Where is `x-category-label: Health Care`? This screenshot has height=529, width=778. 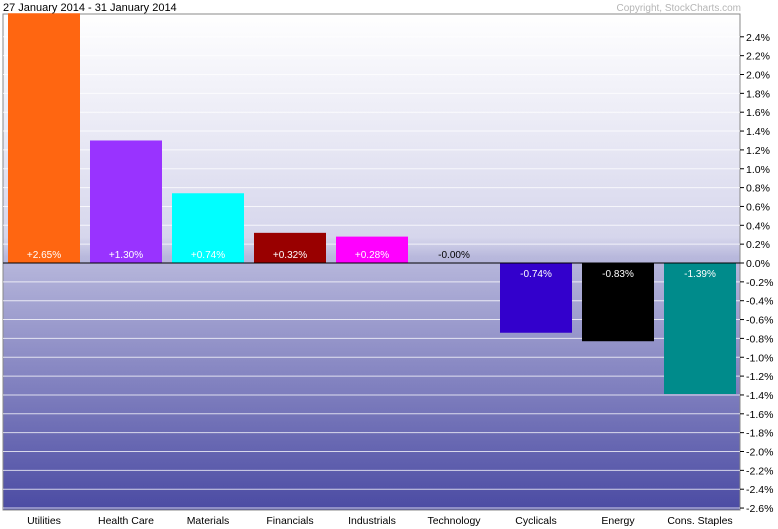
x-category-label: Health Care is located at coordinates (126, 521).